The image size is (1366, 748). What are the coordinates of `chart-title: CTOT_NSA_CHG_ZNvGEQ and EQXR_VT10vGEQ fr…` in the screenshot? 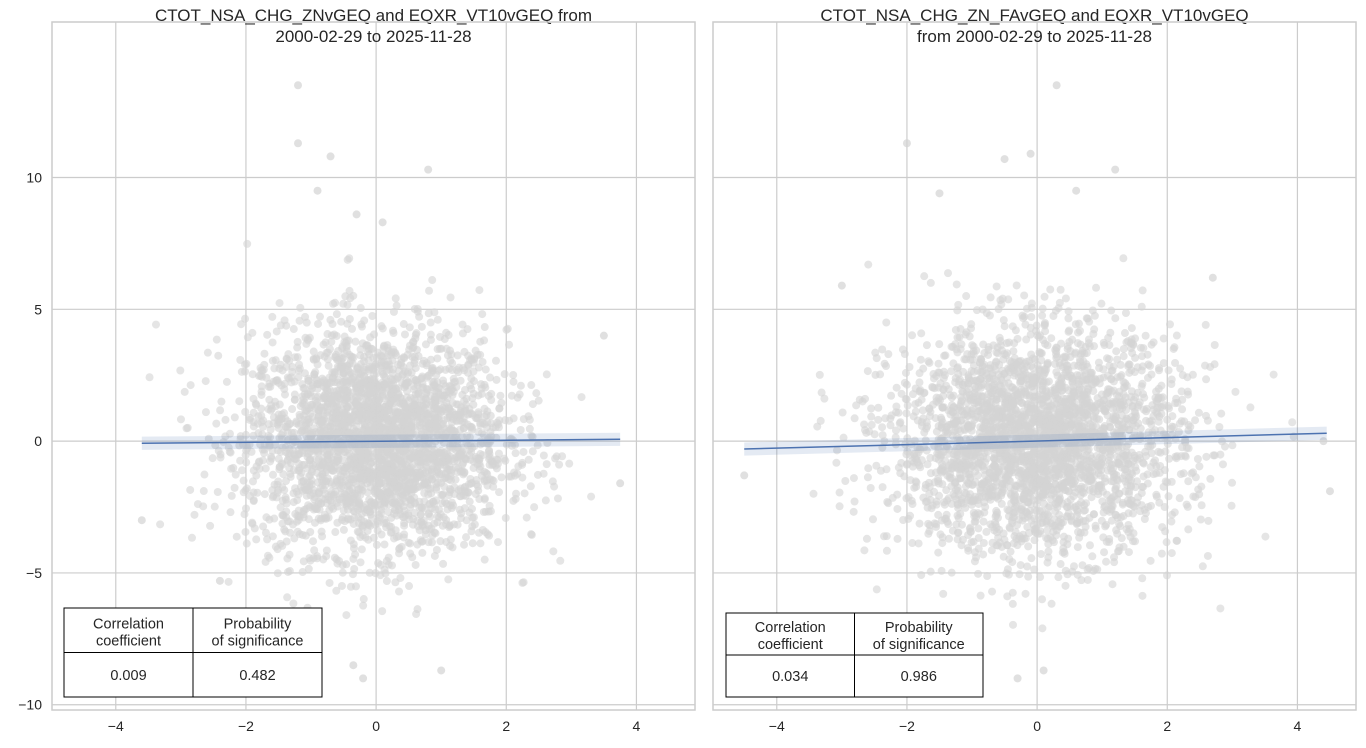 It's located at (373, 15).